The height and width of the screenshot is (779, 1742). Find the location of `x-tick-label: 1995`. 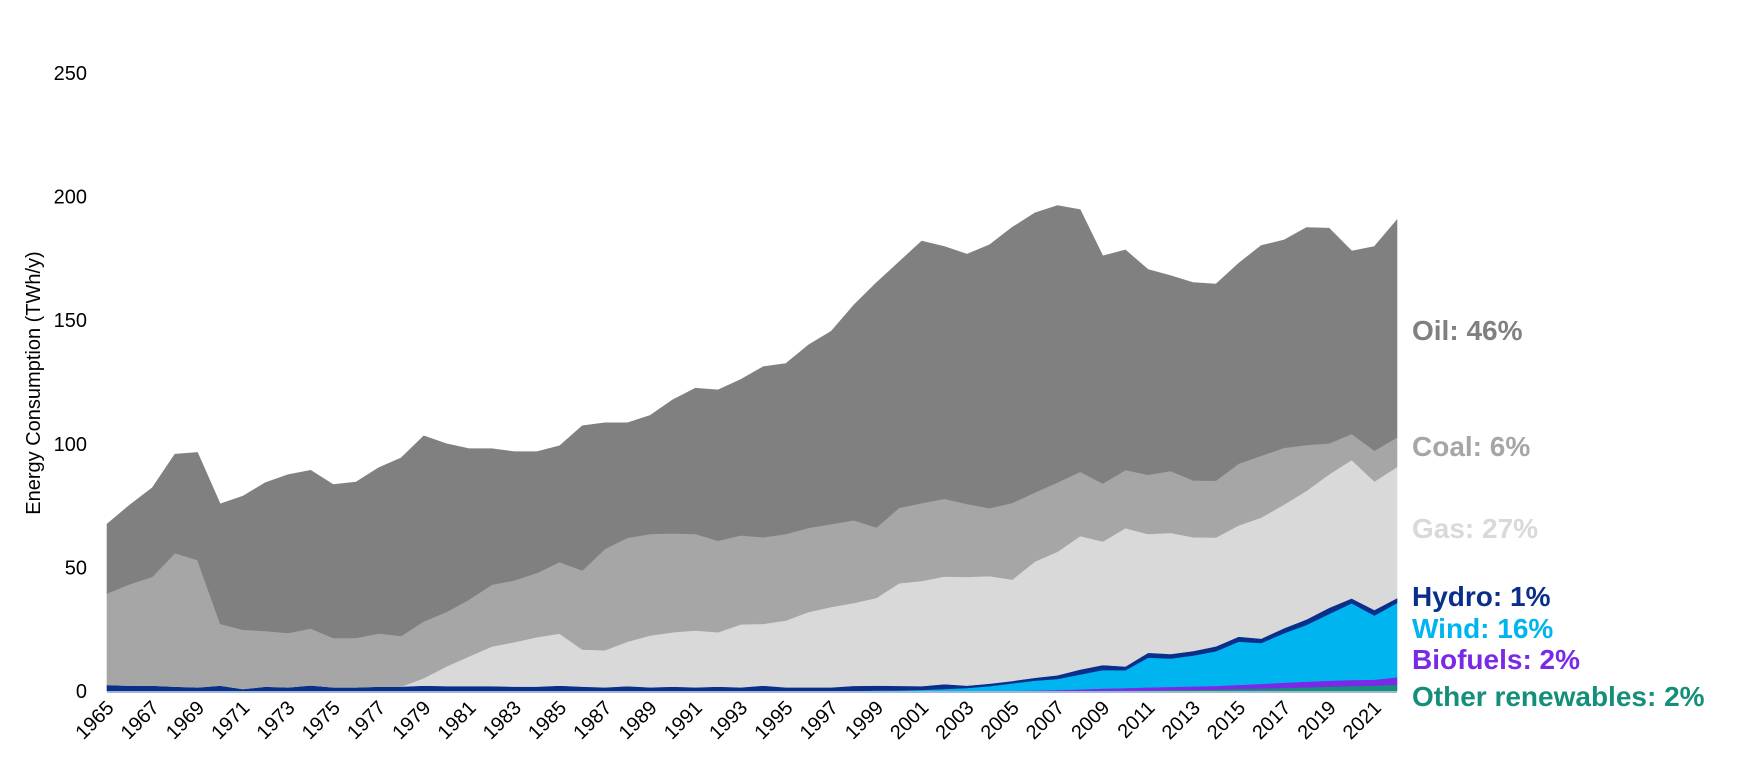

x-tick-label: 1995 is located at coordinates (773, 720).